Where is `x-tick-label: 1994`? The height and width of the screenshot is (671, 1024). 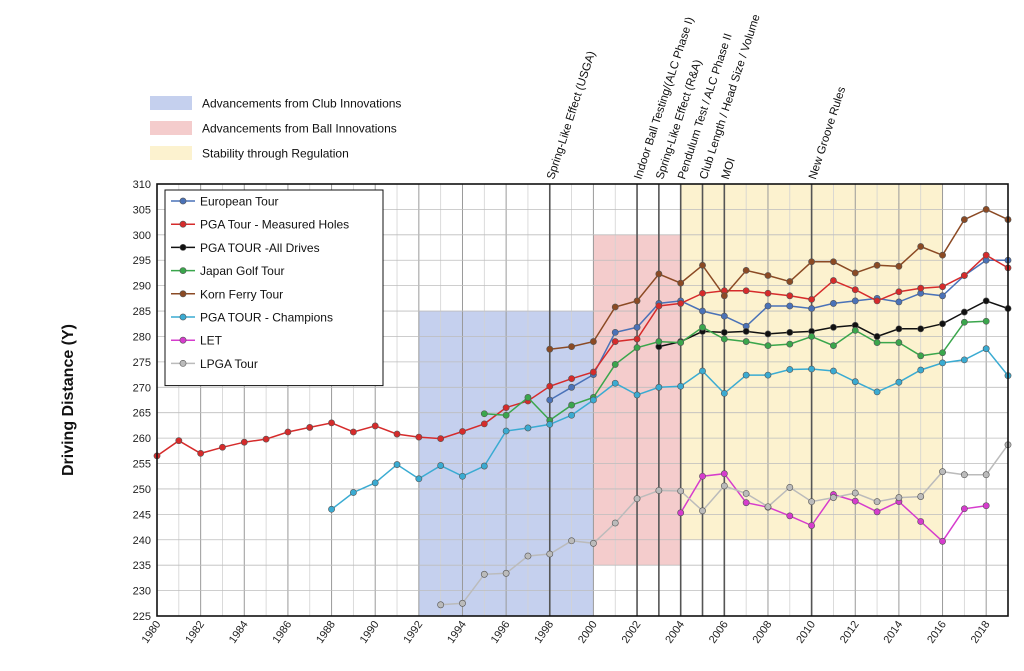
x-tick-label: 1994 is located at coordinates (457, 632).